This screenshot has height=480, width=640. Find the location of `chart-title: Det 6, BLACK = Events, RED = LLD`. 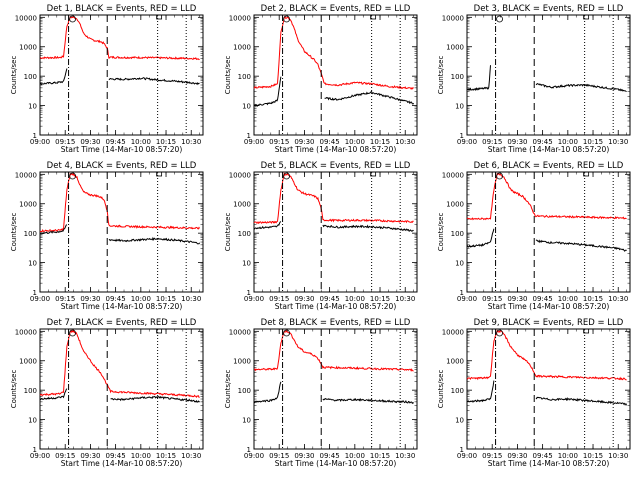

chart-title: Det 6, BLACK = Events, RED = LLD is located at coordinates (549, 166).